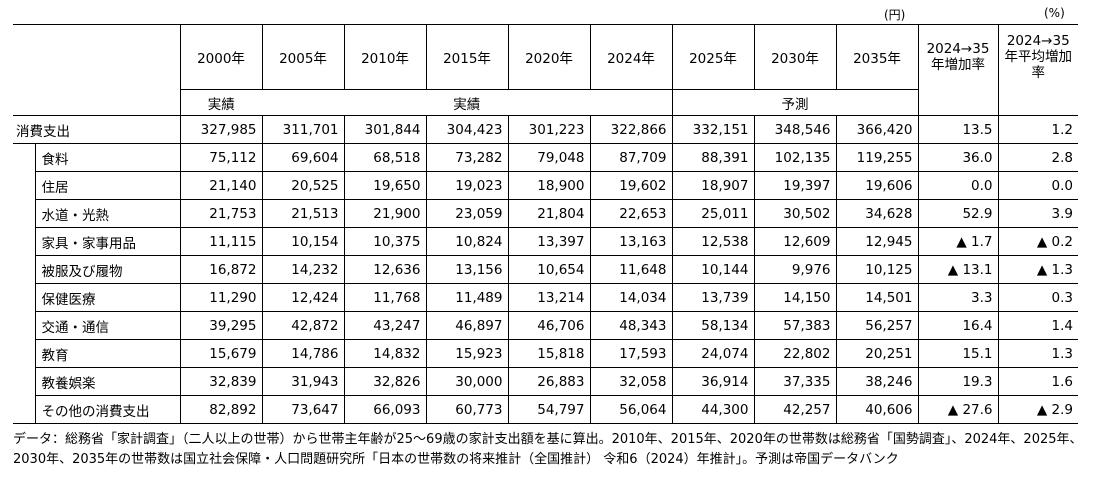  I want to click on col-header-avg-growth-rate: 2024→35年平均増加率, so click(1037, 57).